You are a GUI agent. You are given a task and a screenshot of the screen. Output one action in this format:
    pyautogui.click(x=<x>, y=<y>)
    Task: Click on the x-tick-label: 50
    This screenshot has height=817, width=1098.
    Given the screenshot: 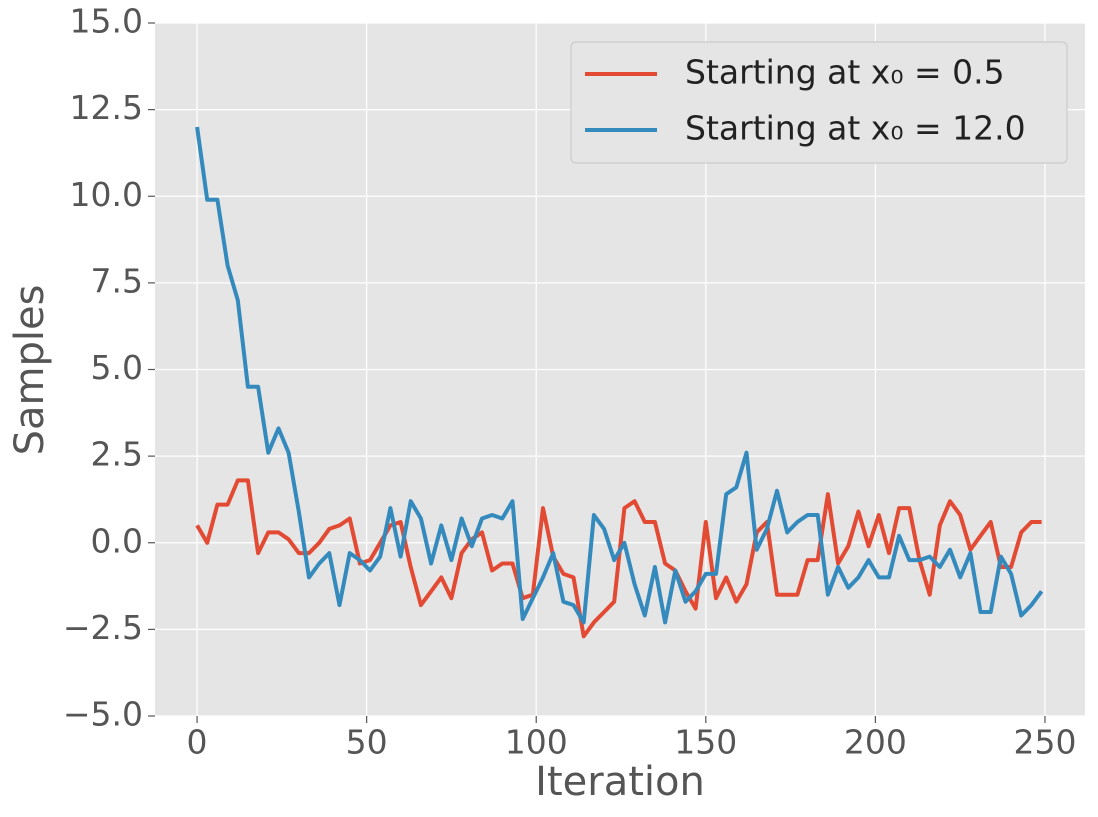 What is the action you would take?
    pyautogui.click(x=367, y=742)
    